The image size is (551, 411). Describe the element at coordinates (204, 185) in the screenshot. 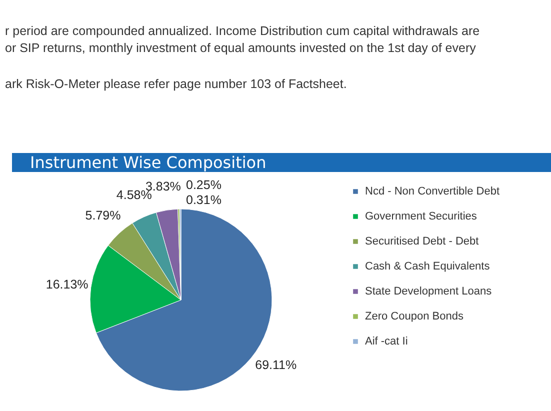

I see `data-label: 0.25%` at that location.